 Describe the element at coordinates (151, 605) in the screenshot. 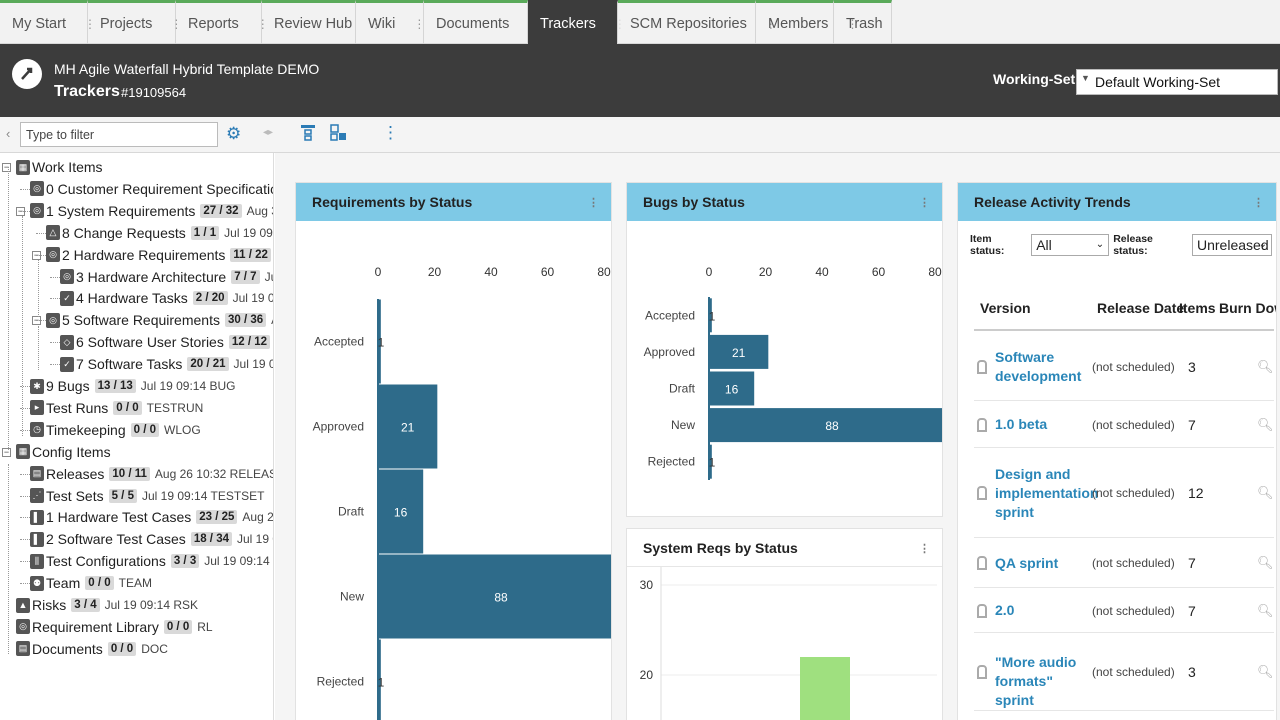

I see `tree-item-meta: Jul 19 09:14 RSK` at that location.